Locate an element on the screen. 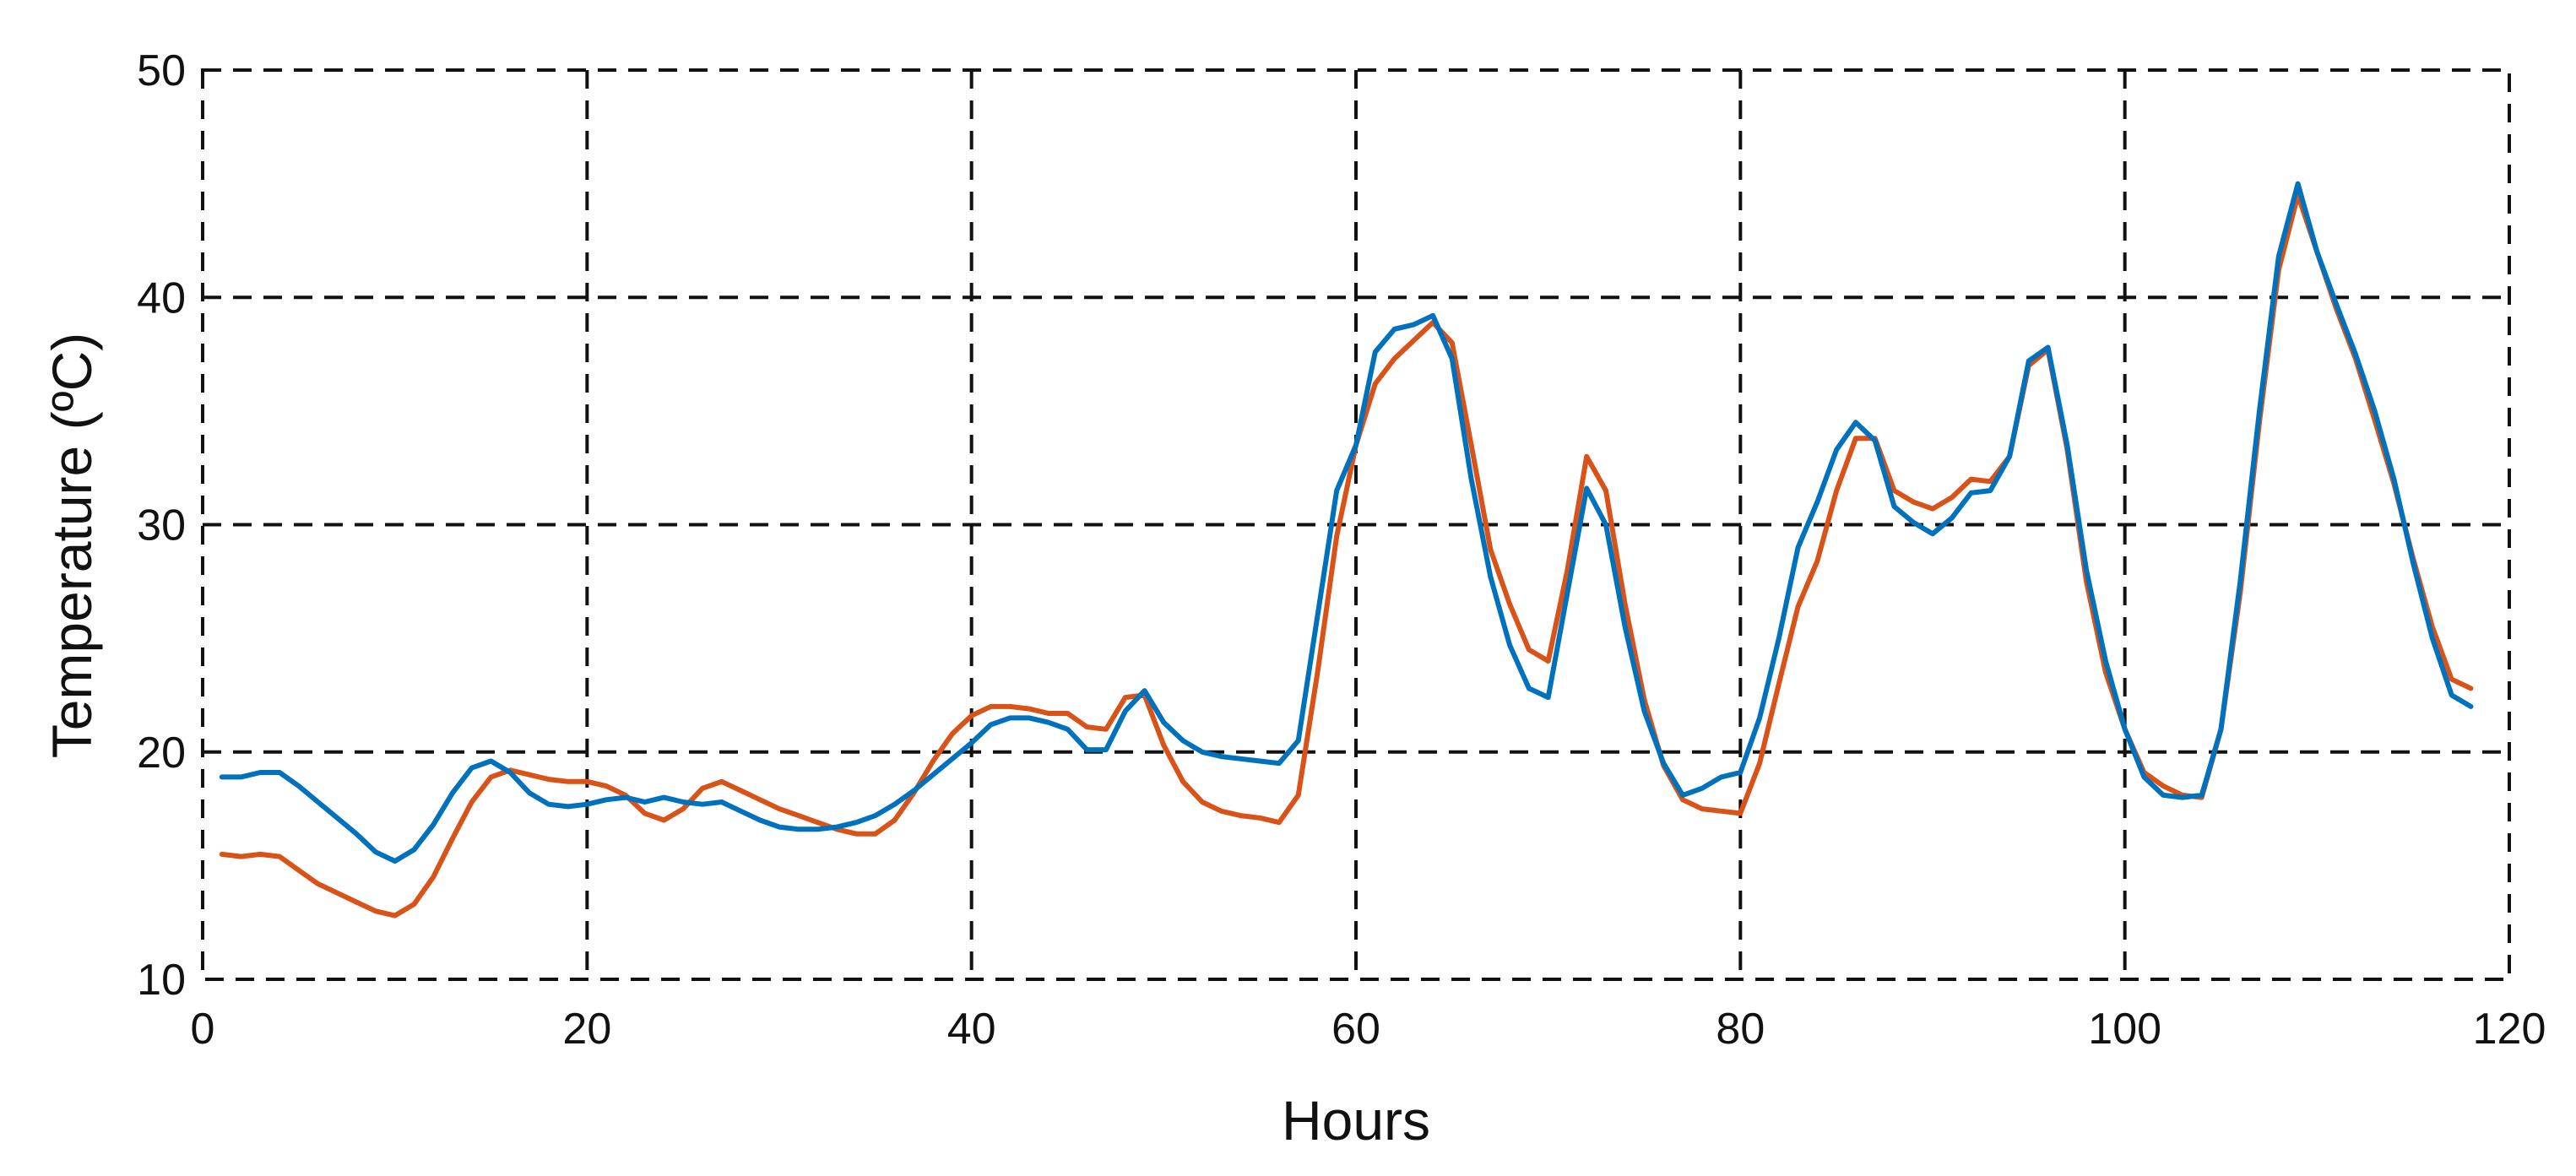  y-tick-label: 30 is located at coordinates (162, 525).